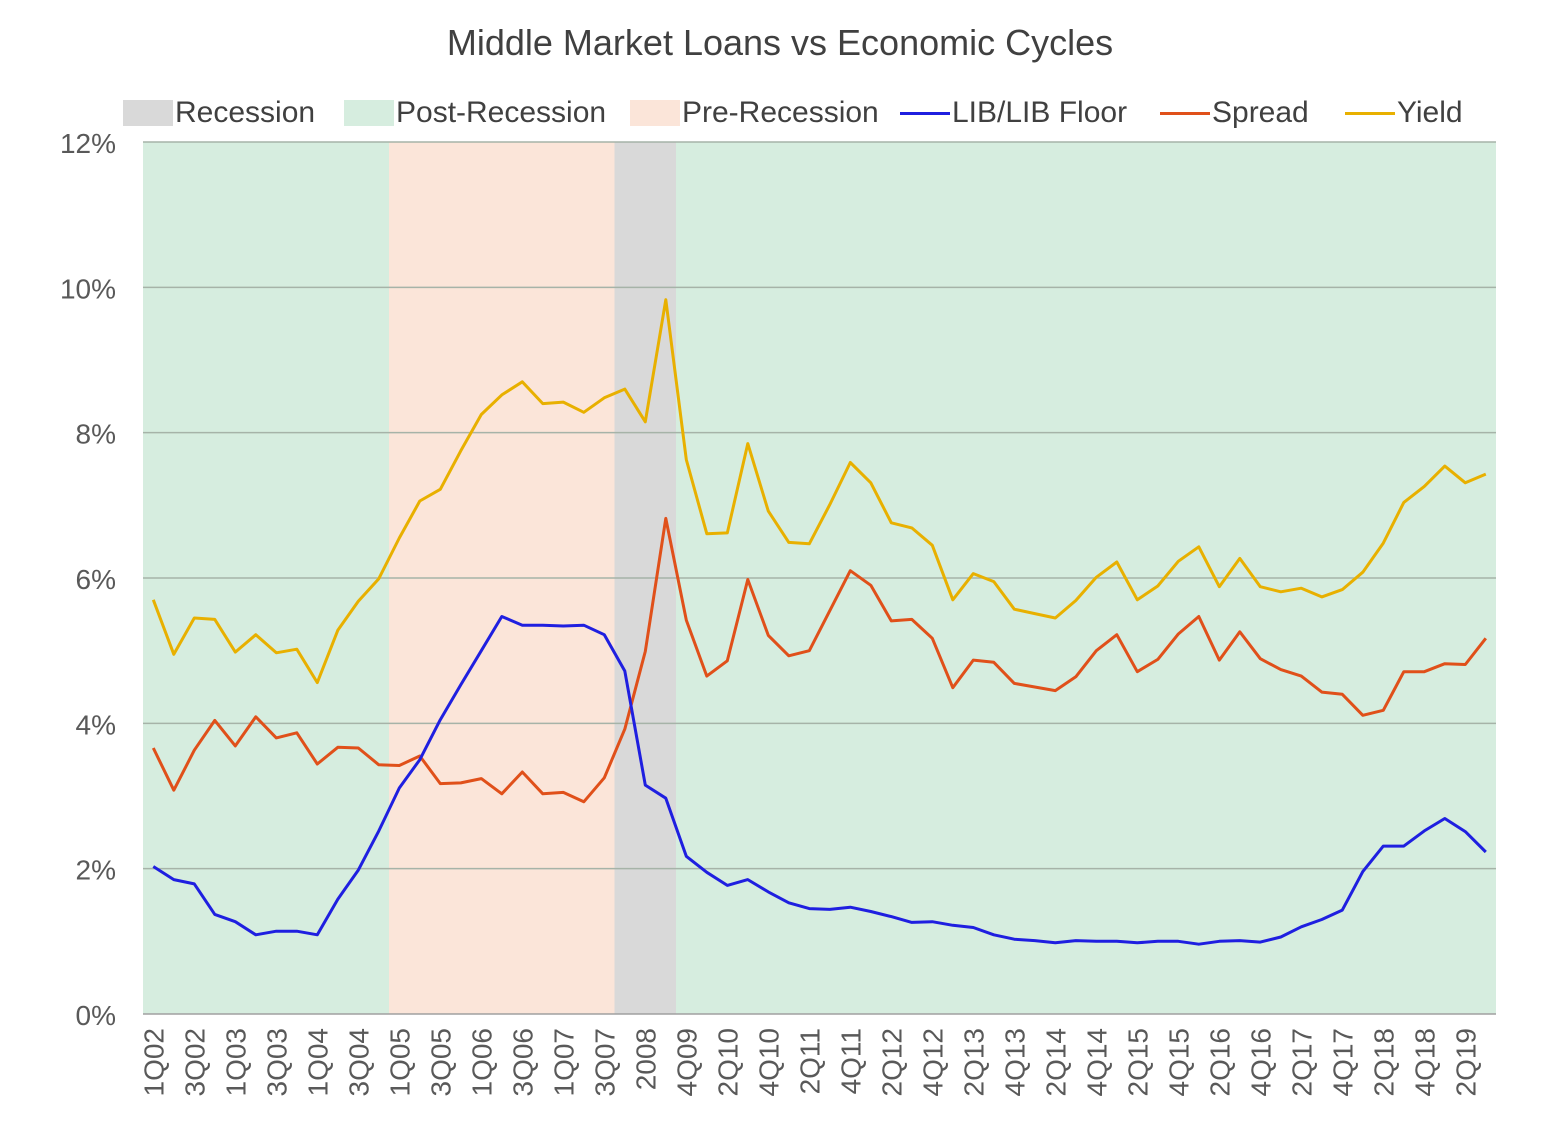  I want to click on x-tick-label: 3Q05, so click(440, 1062).